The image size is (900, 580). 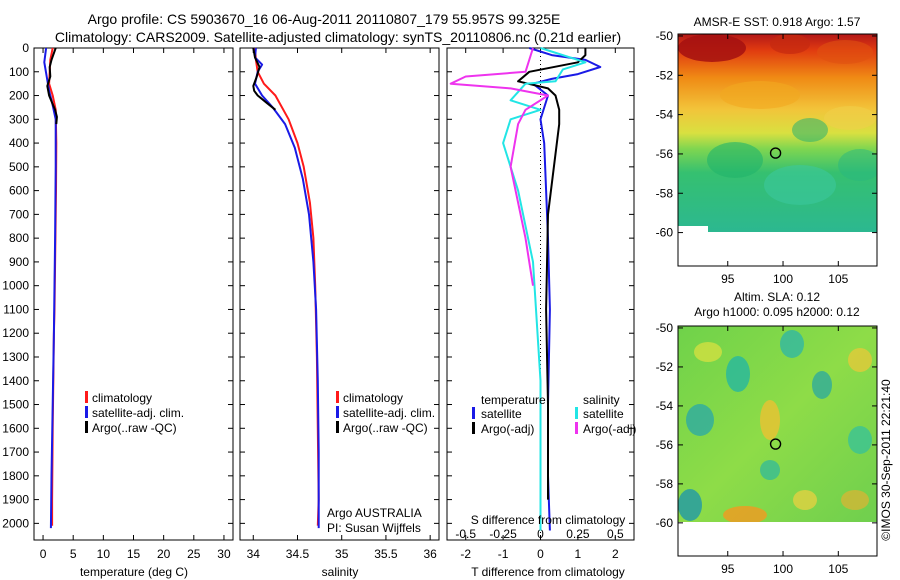 I want to click on depth-tick-label: 1300, so click(x=15, y=357).